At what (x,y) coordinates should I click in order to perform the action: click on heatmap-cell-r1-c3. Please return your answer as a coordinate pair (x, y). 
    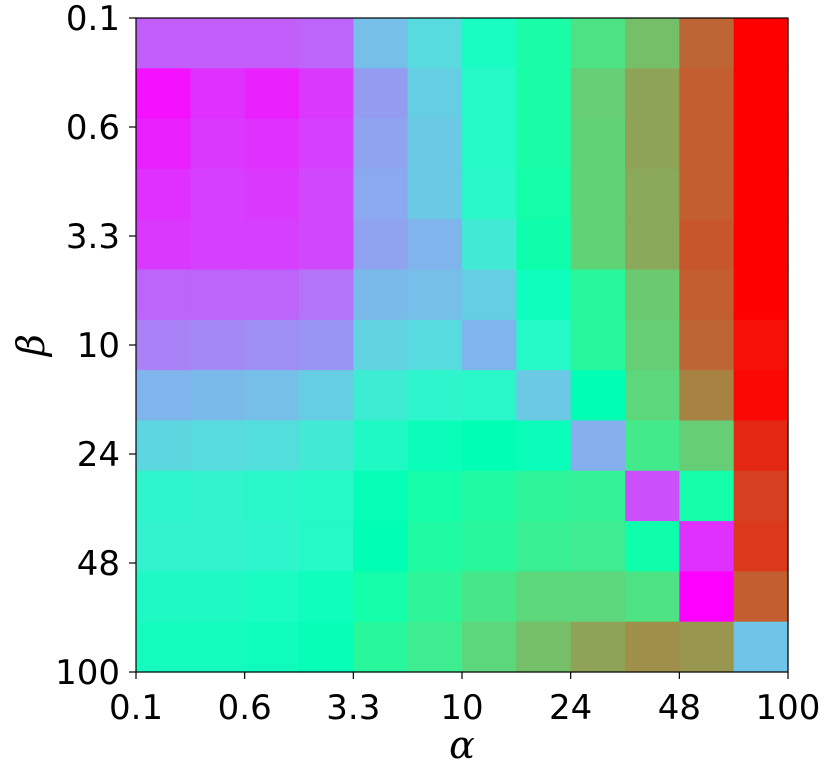
    Looking at the image, I should click on (326, 94).